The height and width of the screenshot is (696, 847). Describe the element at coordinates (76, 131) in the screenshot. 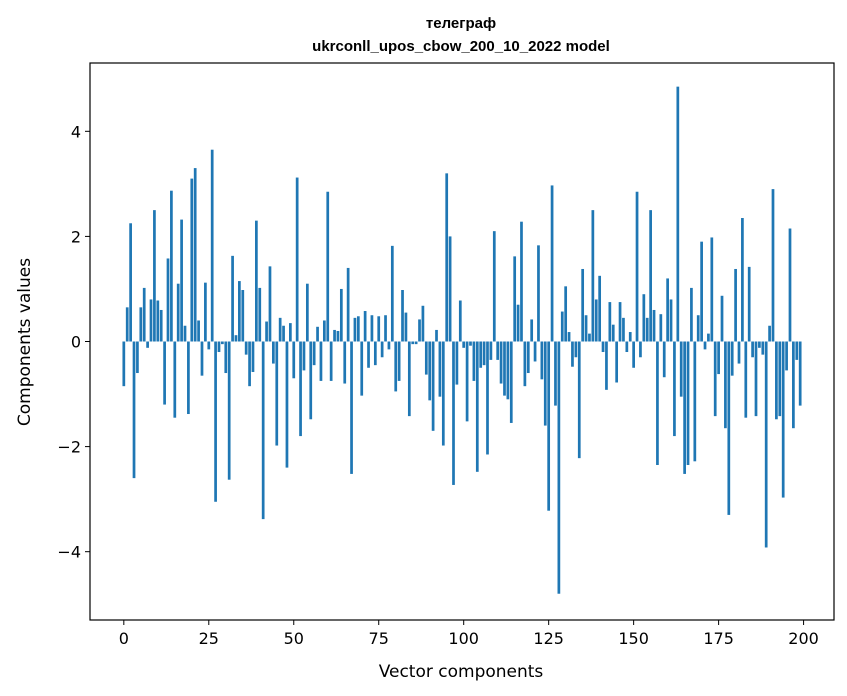

I see `y-tick-label: 4` at that location.